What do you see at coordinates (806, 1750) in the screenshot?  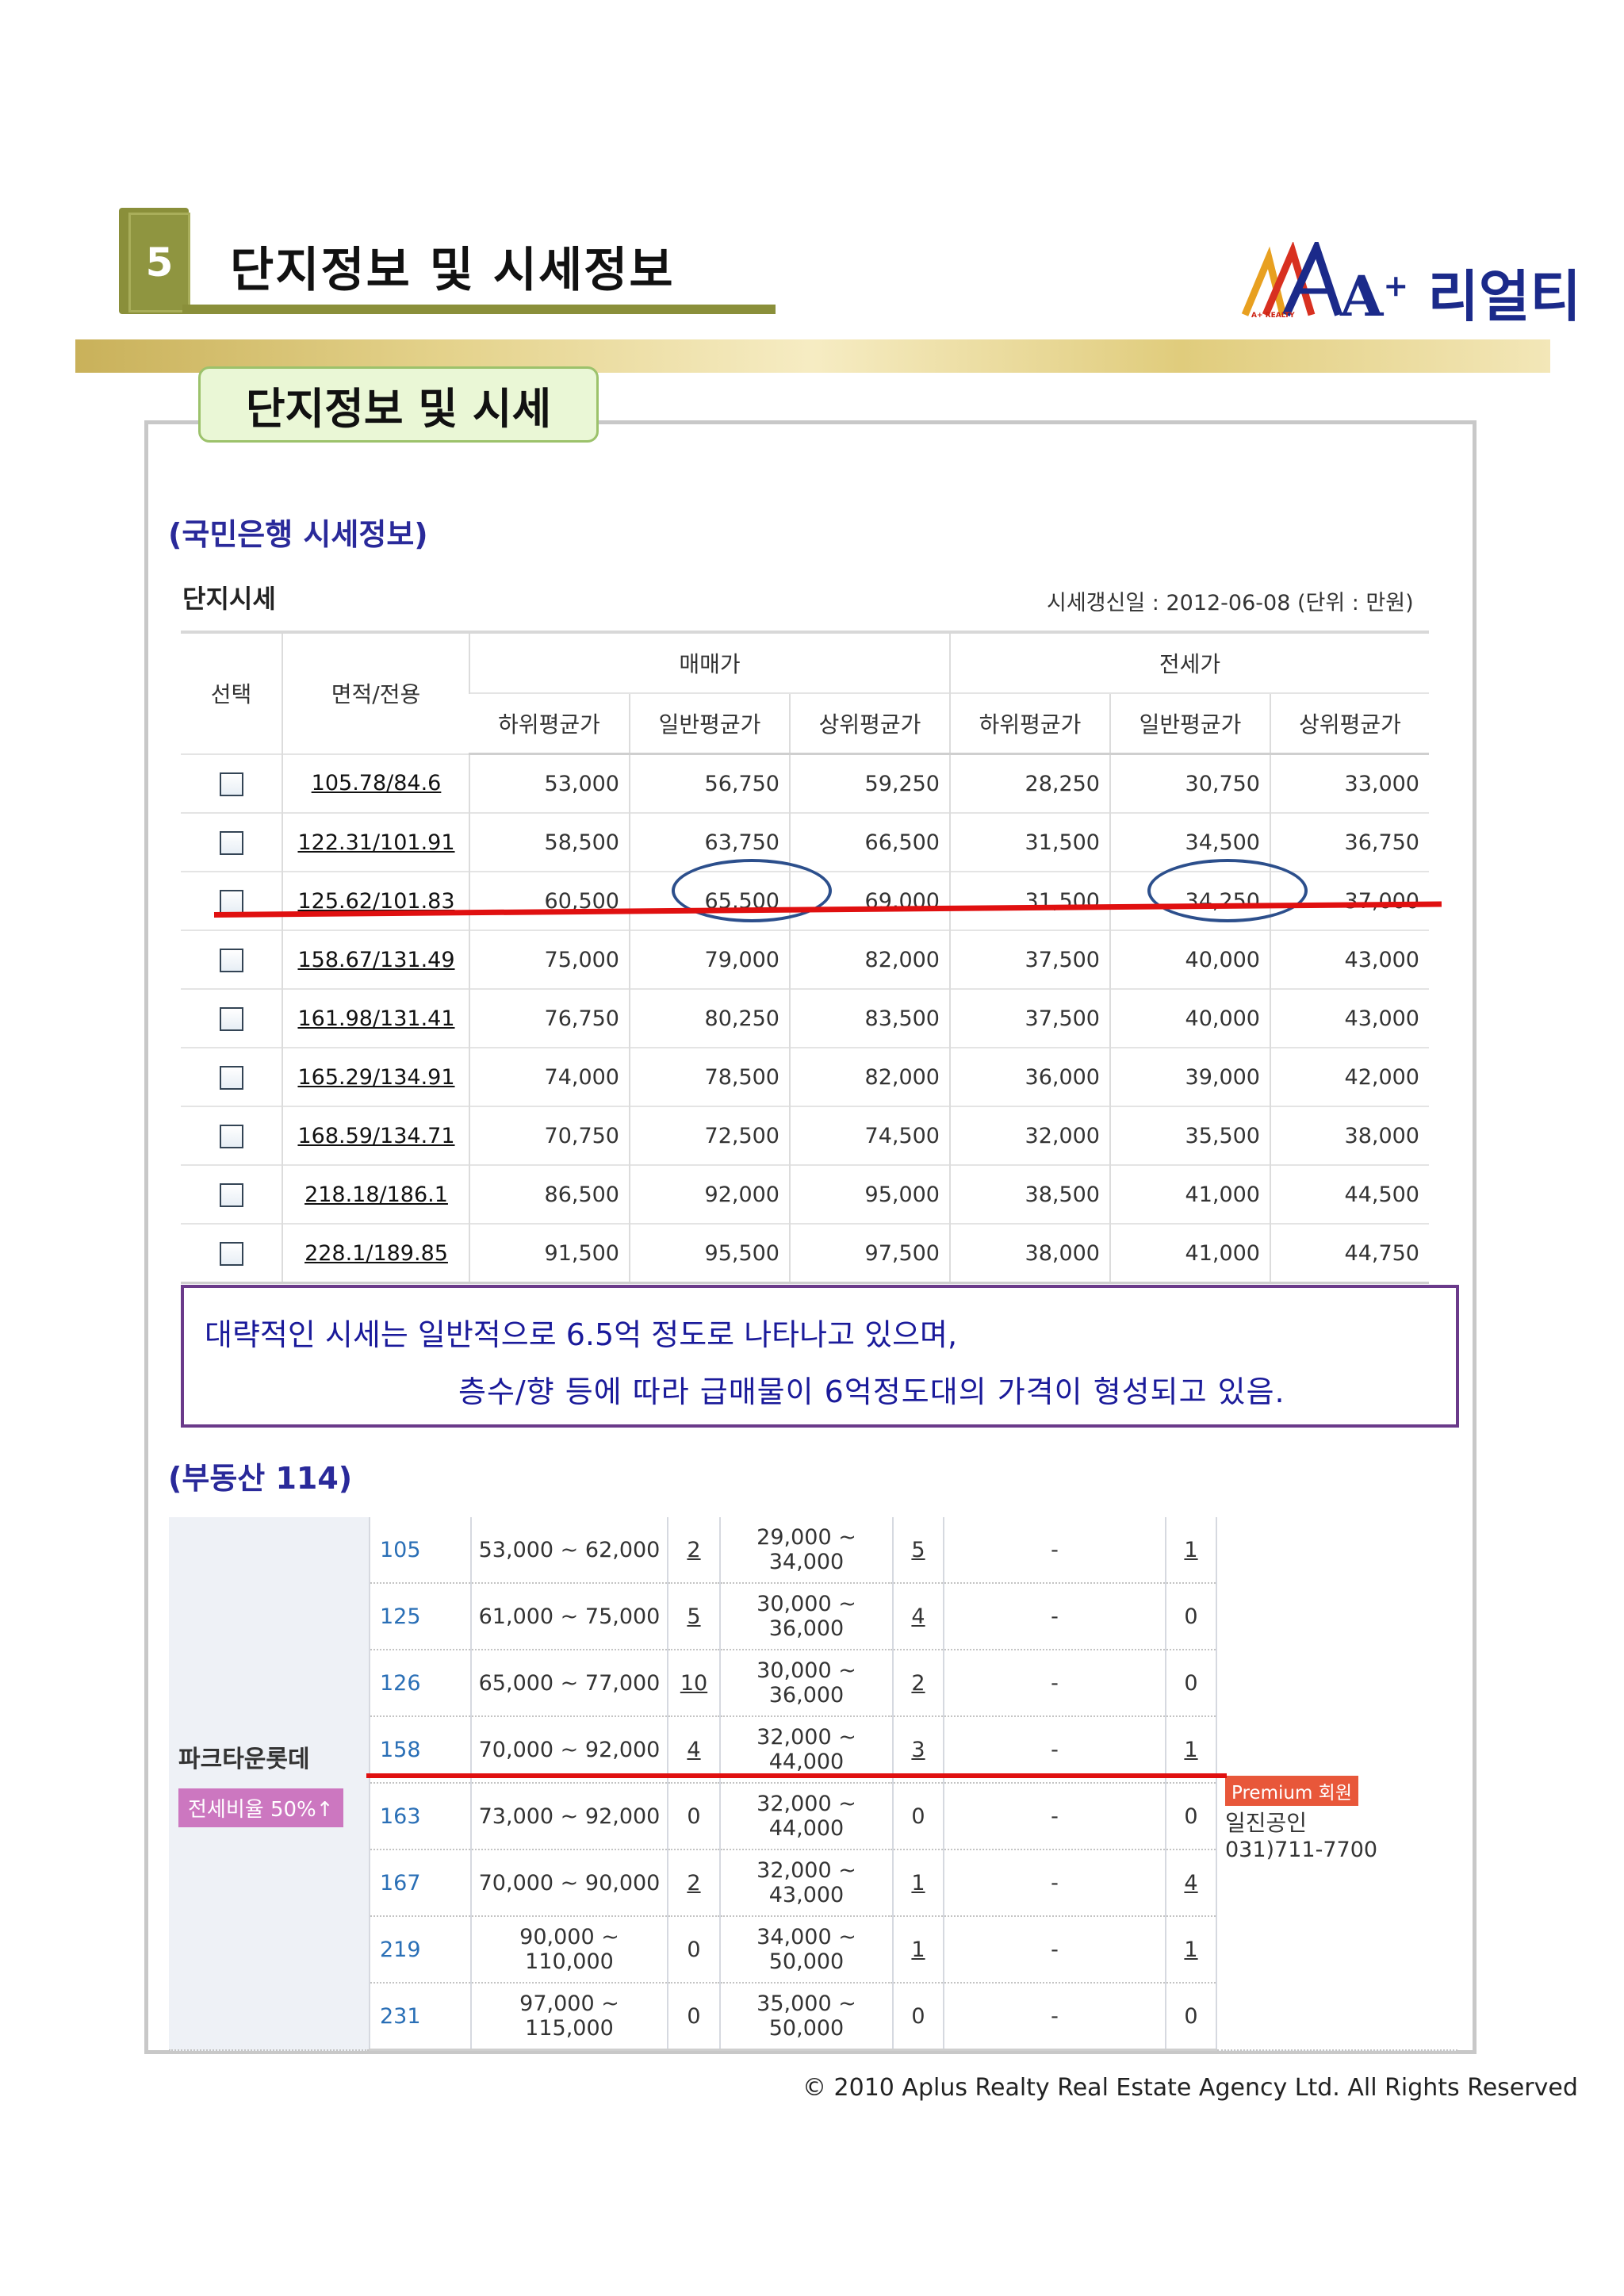 I see `jeonse-range-cell: 32,000 ~ 44,000` at bounding box center [806, 1750].